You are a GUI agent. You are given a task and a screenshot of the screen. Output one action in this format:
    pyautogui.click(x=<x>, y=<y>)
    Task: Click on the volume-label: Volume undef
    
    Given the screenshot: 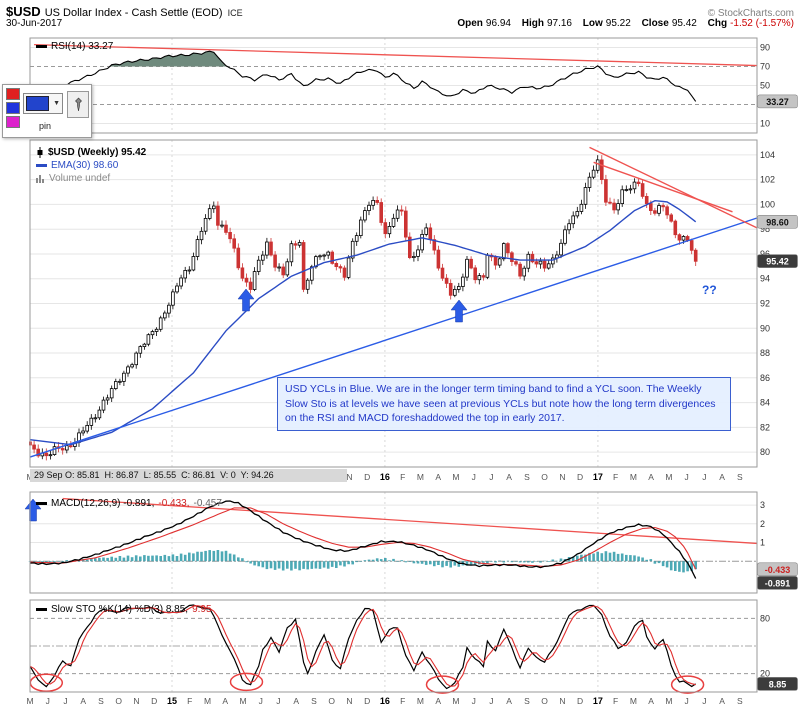 What is the action you would take?
    pyautogui.click(x=80, y=178)
    